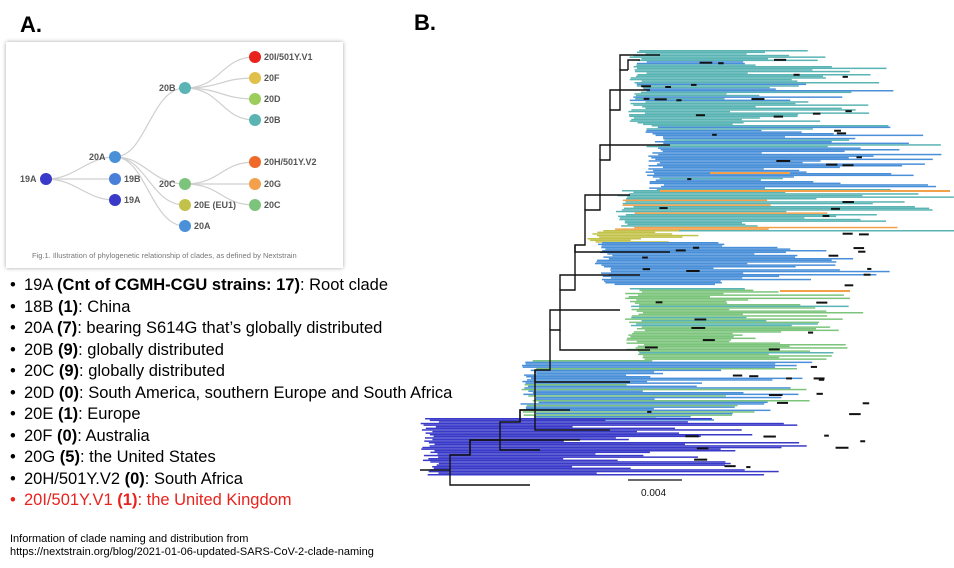  What do you see at coordinates (68, 349) in the screenshot?
I see `clade-item-count: (9)` at bounding box center [68, 349].